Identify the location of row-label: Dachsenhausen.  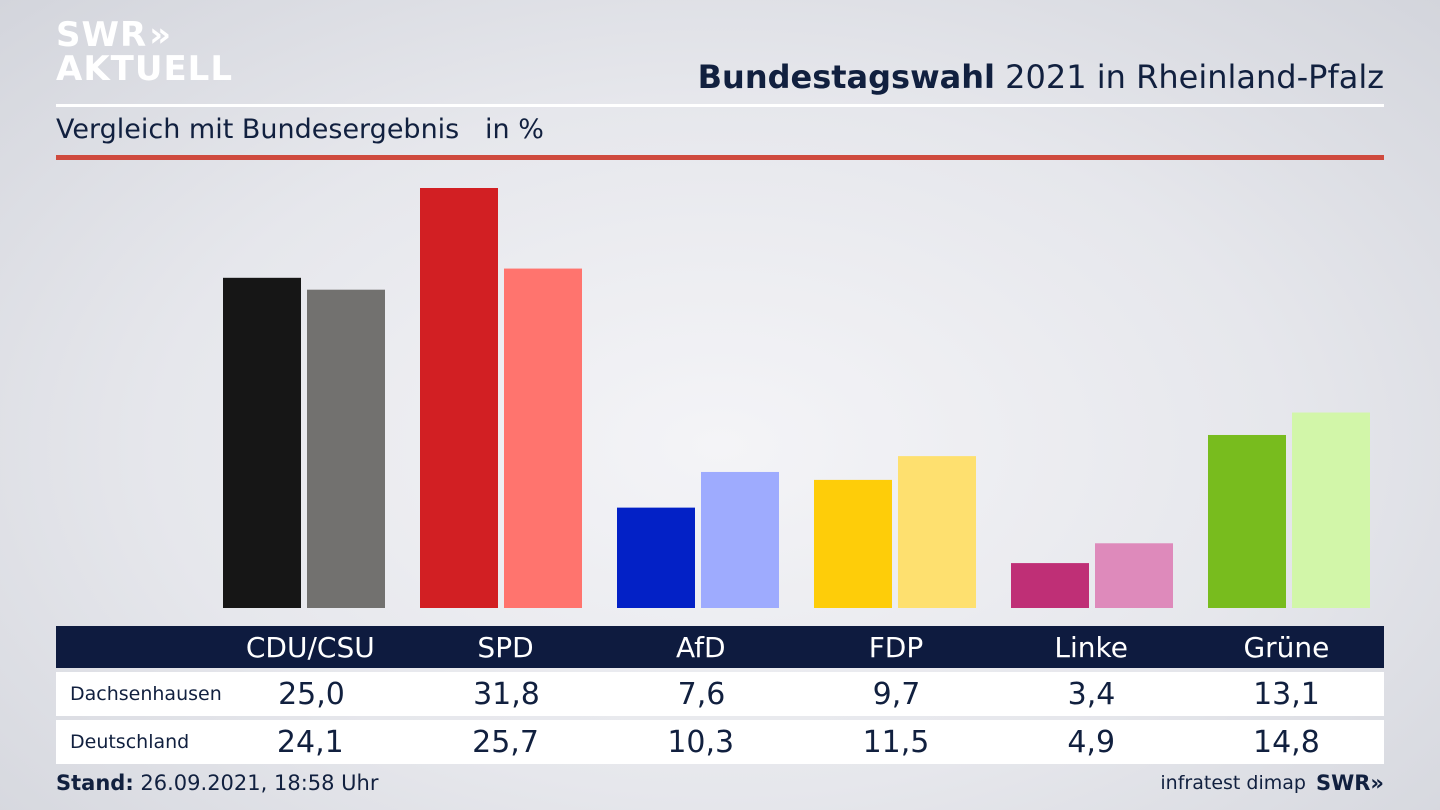
(146, 694).